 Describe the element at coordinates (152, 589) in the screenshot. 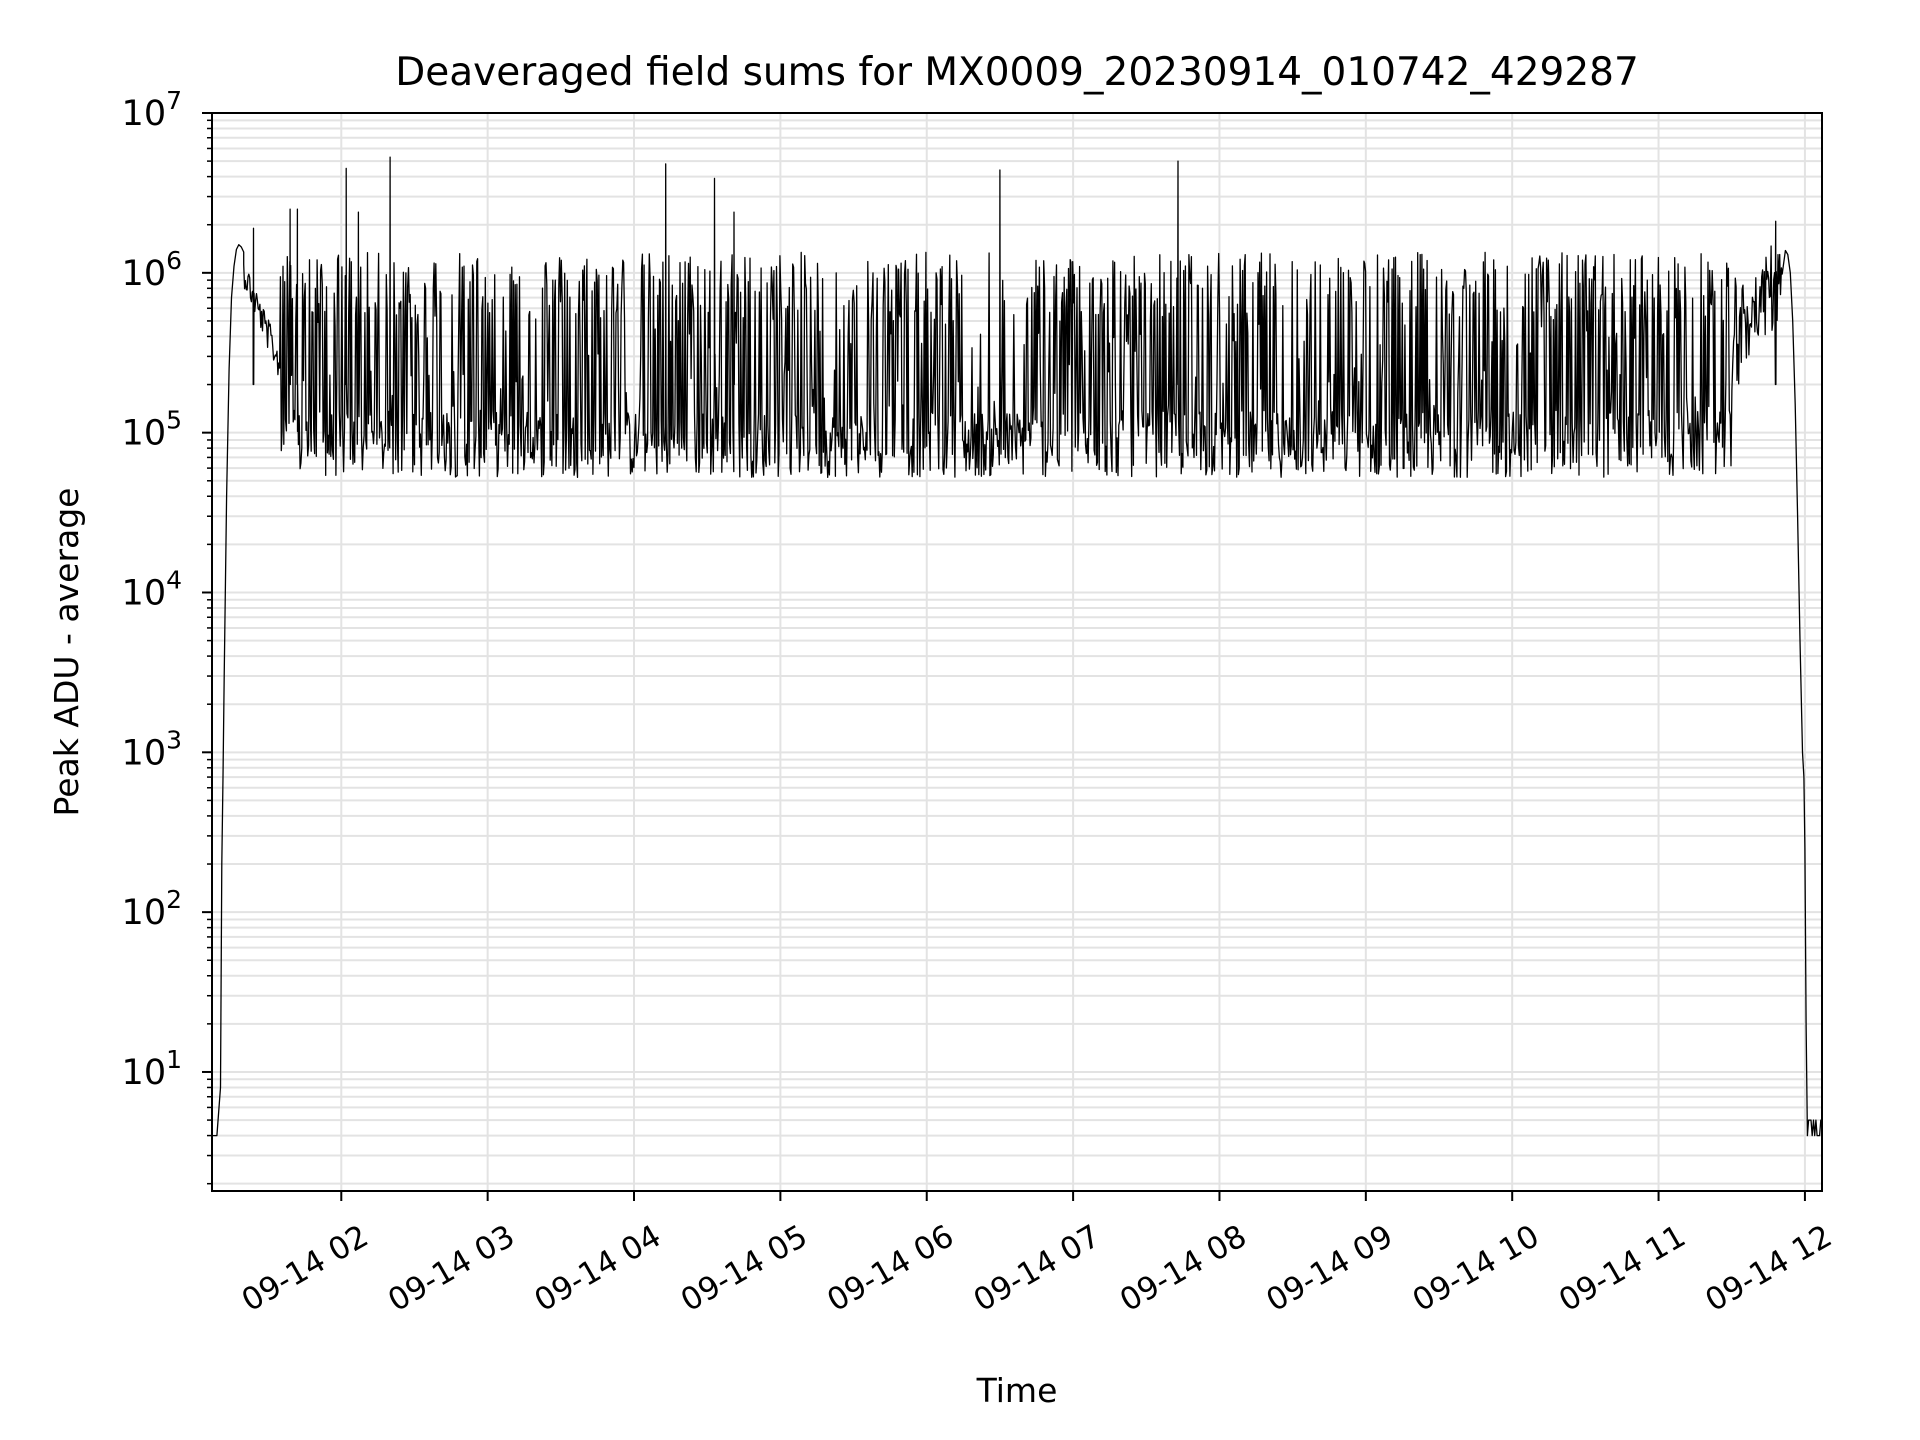

I see `y-tick-label: 10⁴` at that location.